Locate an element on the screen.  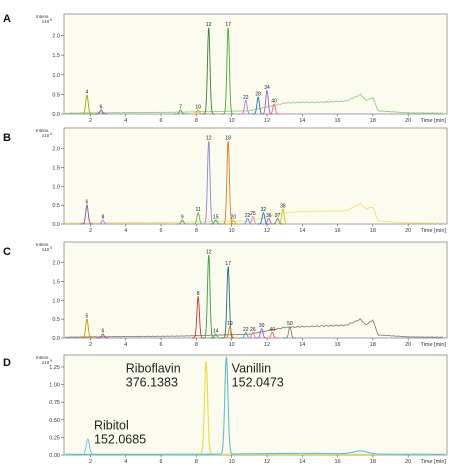
y-axis-label-a: Intens. is located at coordinates (43, 16).